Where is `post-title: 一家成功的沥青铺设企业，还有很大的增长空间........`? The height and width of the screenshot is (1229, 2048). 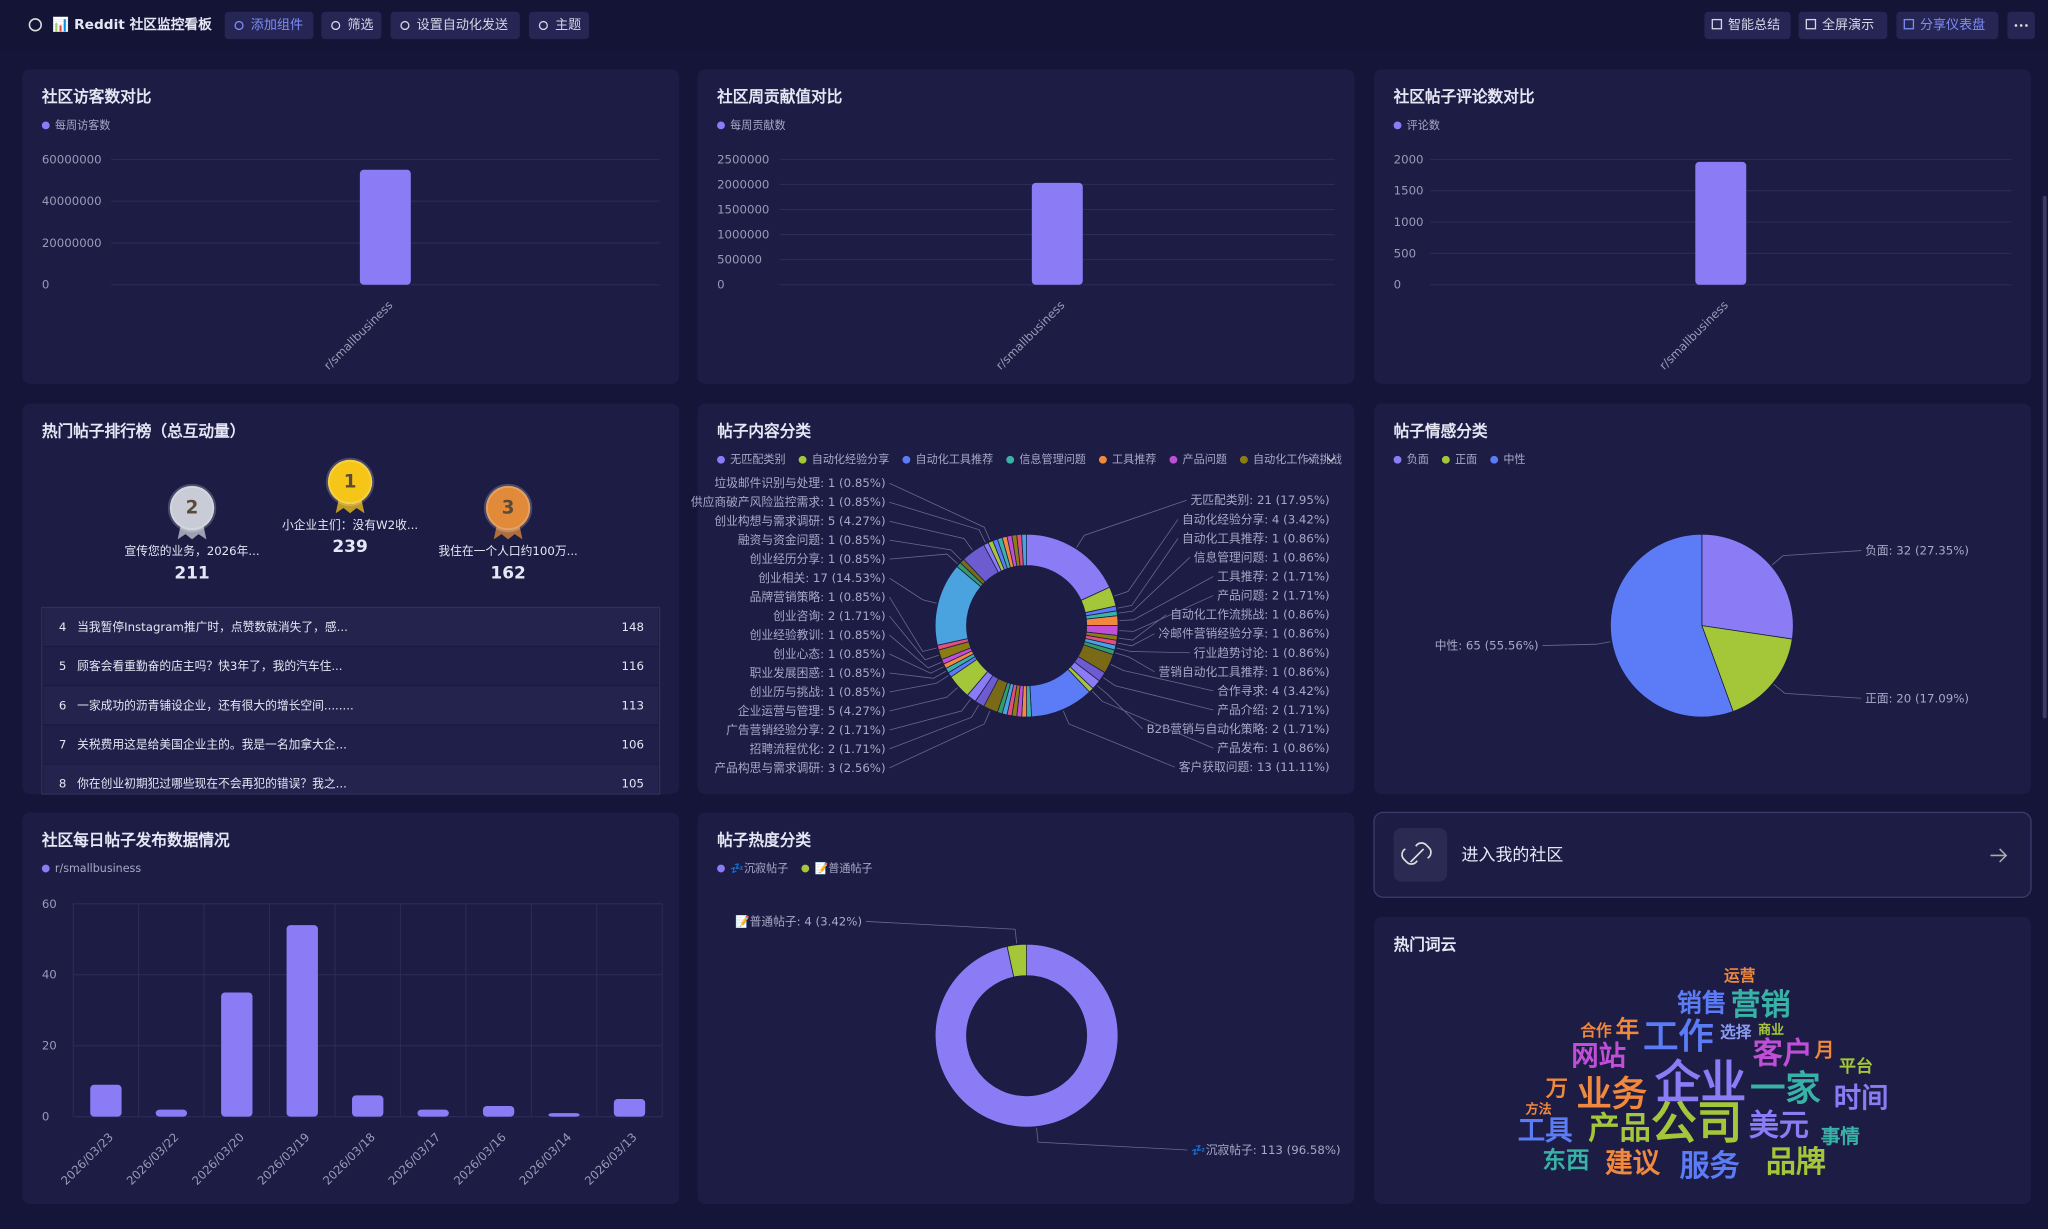 post-title: 一家成功的沥青铺设企业，还有很大的增长空间........ is located at coordinates (215, 705).